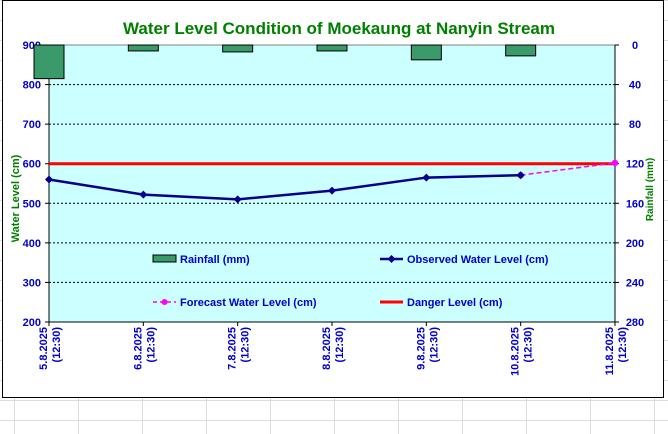 The image size is (668, 434). Describe the element at coordinates (32, 323) in the screenshot. I see `y-tick-label: 200` at that location.